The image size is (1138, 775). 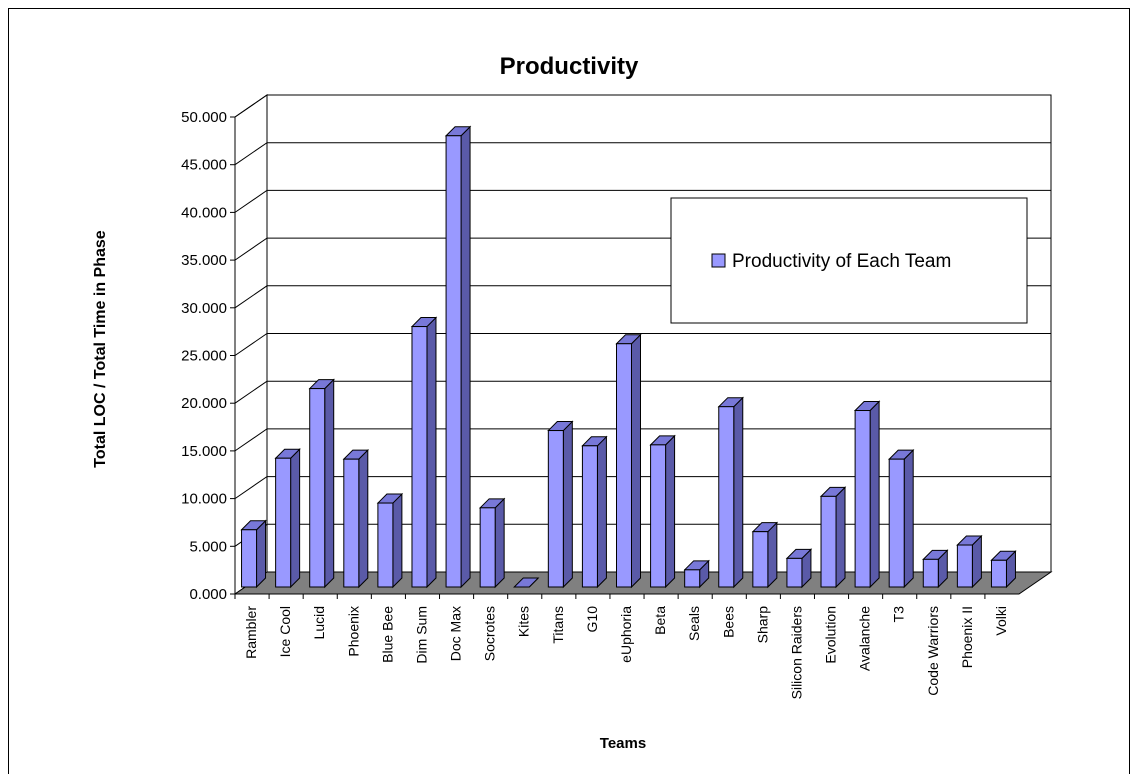 I want to click on x-tick-label: Evolution, so click(x=831, y=635).